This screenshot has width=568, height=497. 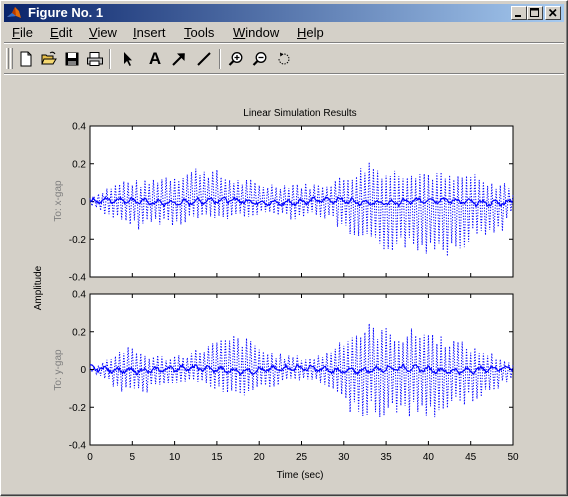 What do you see at coordinates (300, 475) in the screenshot?
I see `x-axis-label: Time (sec)` at bounding box center [300, 475].